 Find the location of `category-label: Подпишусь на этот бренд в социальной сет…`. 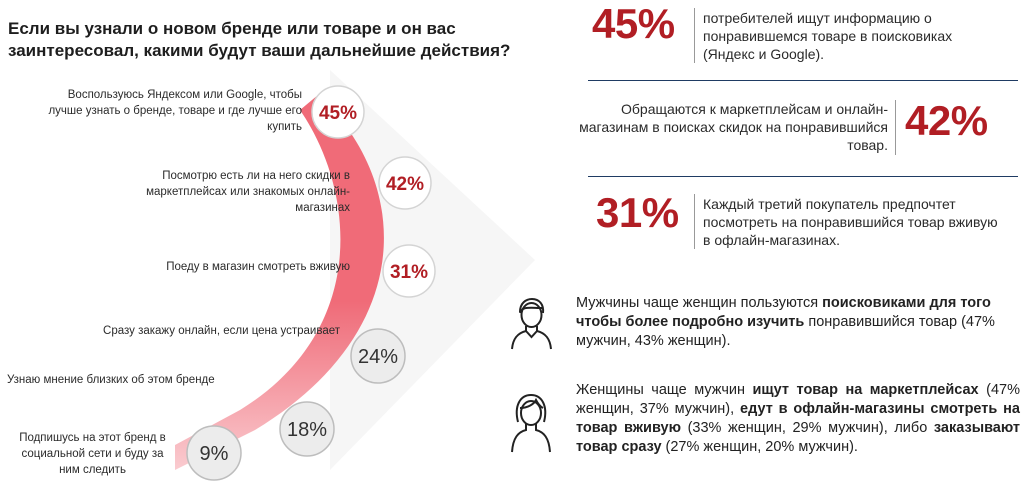

category-label: Подпишусь на этот бренд в социальной сет… is located at coordinates (92, 454).